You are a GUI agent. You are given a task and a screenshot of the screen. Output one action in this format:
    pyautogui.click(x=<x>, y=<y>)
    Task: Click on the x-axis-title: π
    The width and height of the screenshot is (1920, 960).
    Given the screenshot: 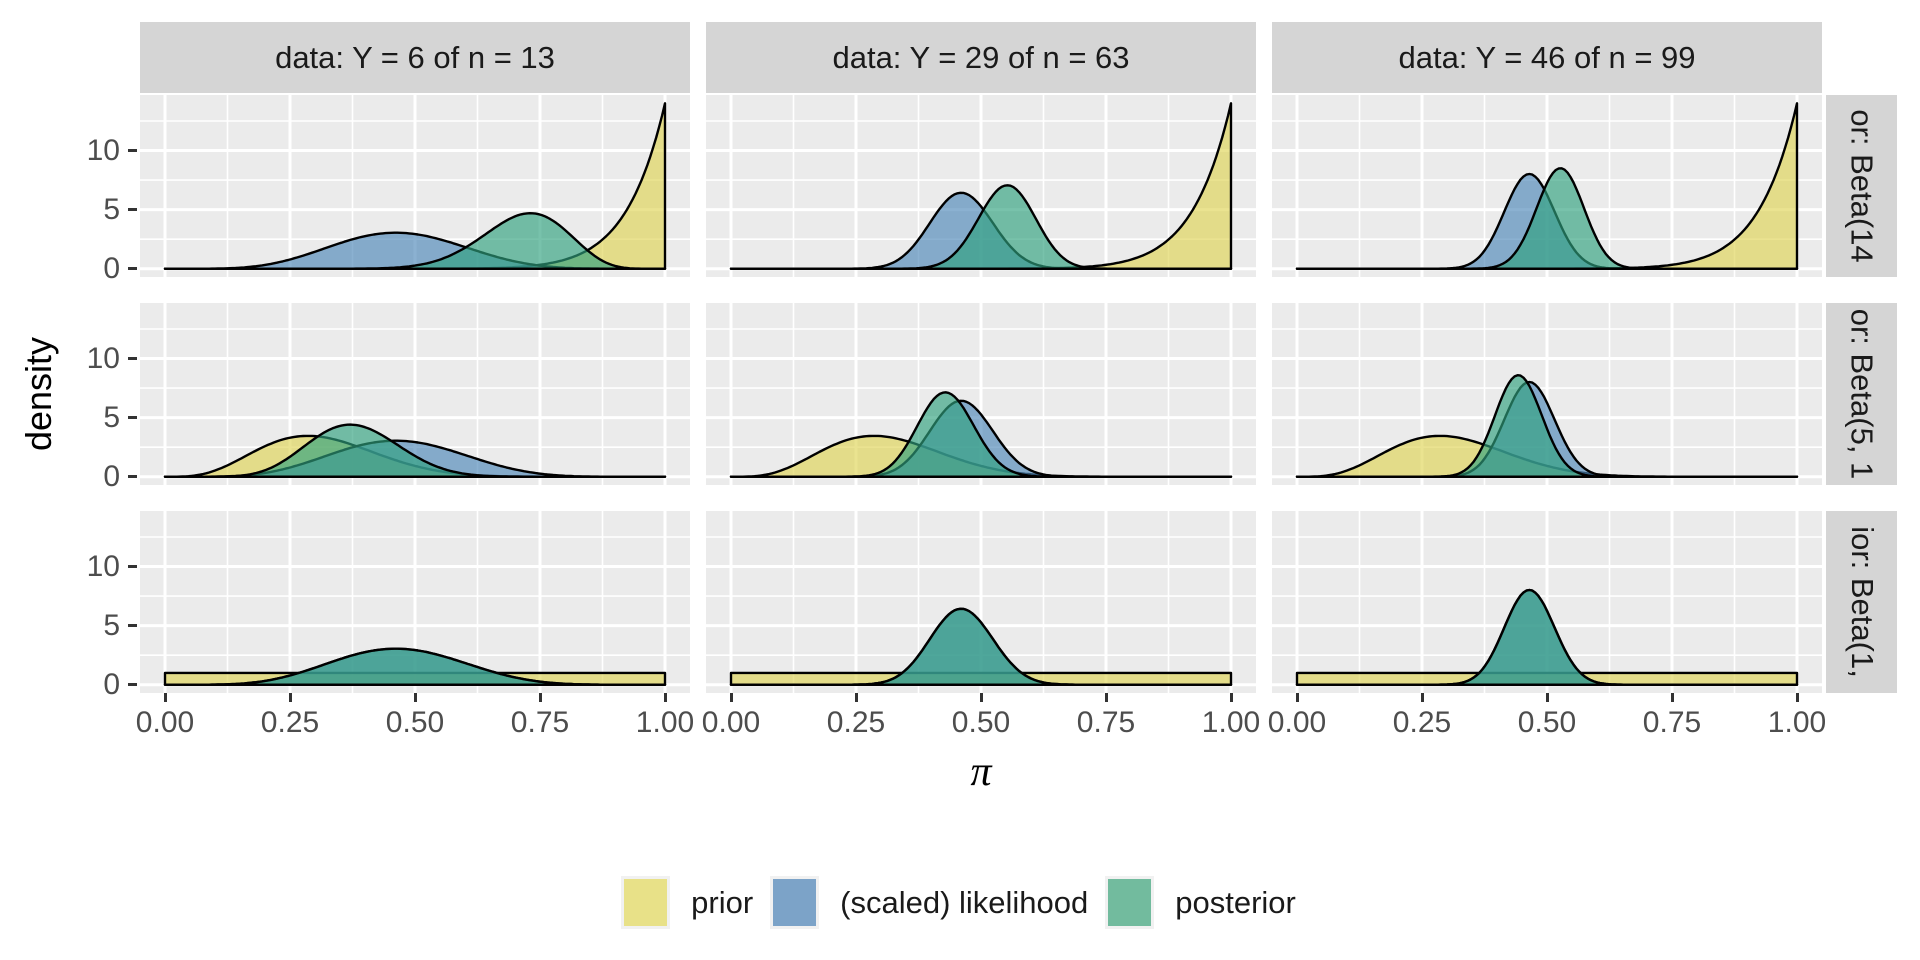 What is the action you would take?
    pyautogui.click(x=981, y=772)
    